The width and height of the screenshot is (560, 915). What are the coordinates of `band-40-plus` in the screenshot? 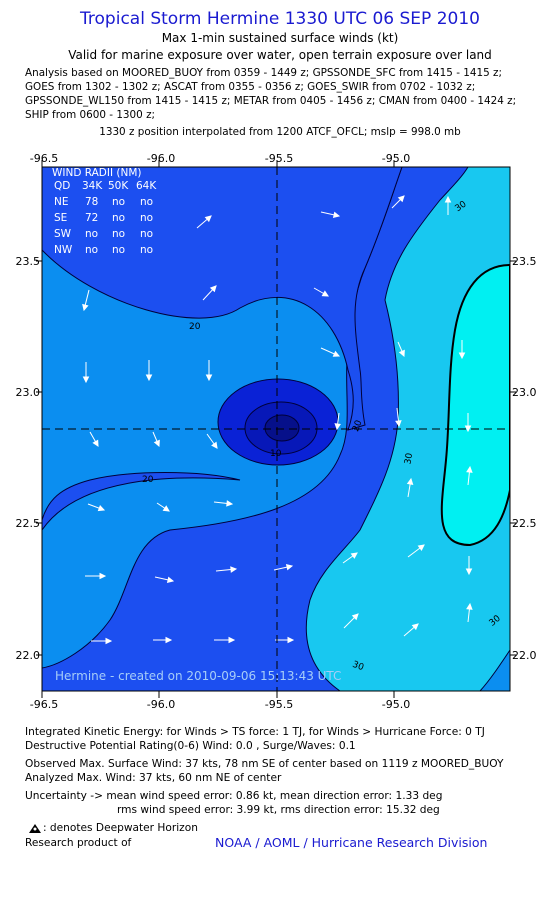 It's located at (475, 405).